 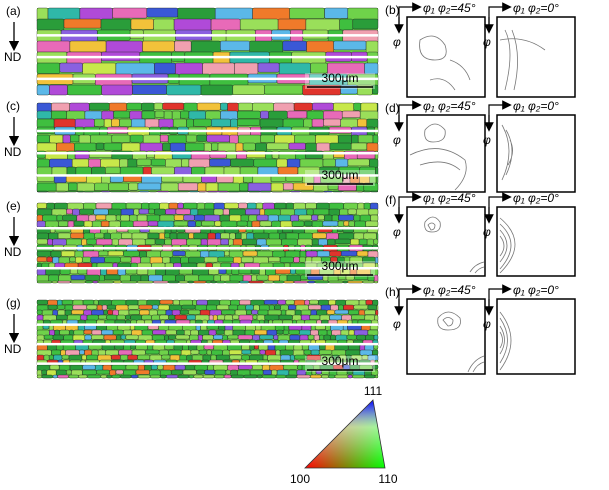 I want to click on odf-box, so click(x=446, y=153).